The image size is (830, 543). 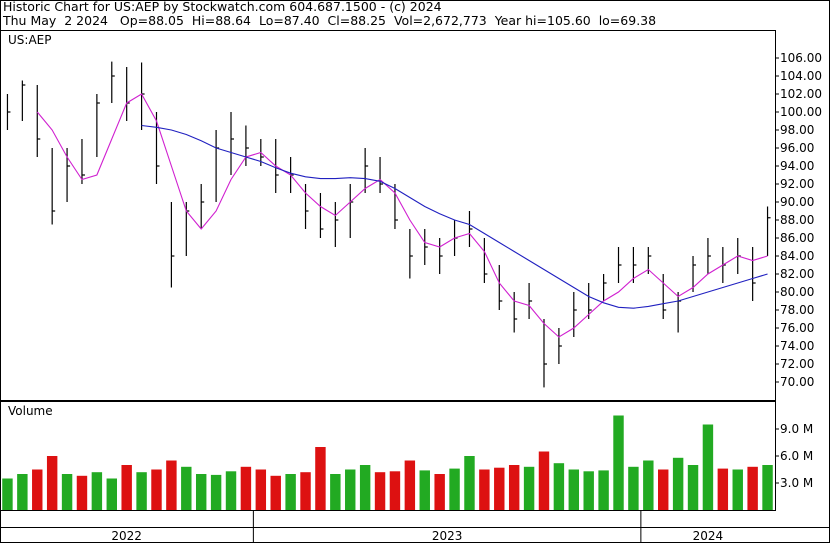 What do you see at coordinates (801, 94) in the screenshot?
I see `y-tick-label: 102.00` at bounding box center [801, 94].